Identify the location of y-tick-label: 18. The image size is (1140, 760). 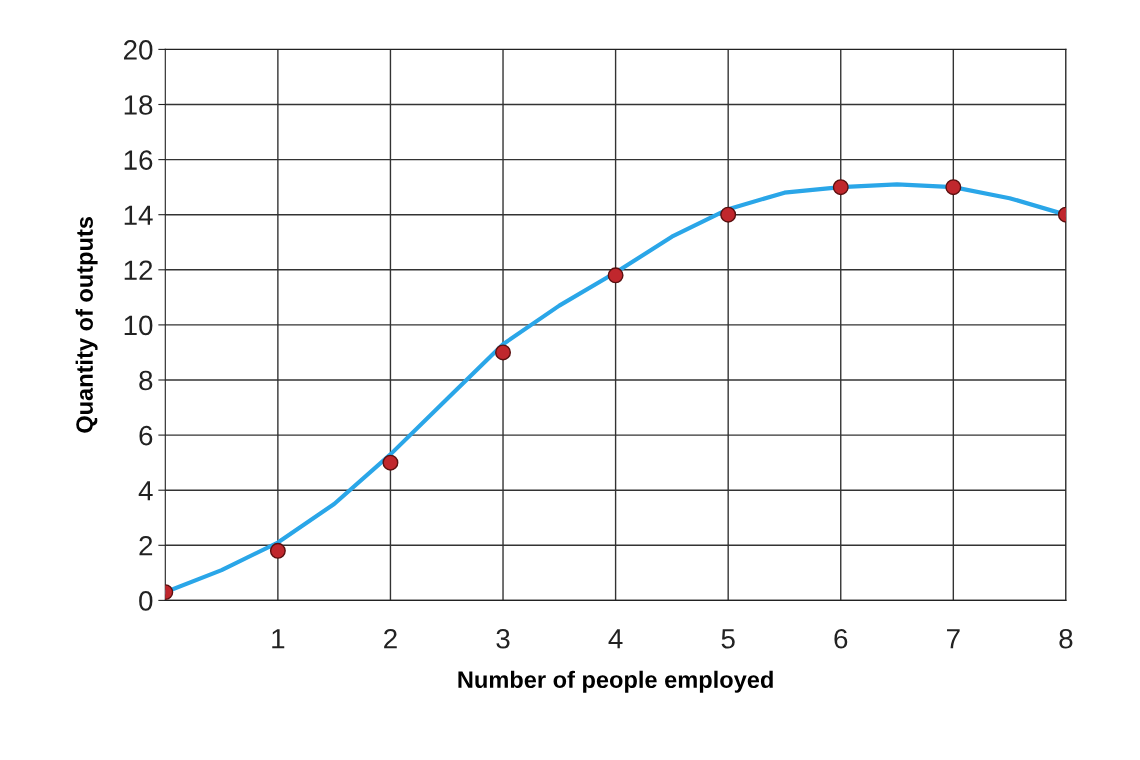
(138, 105).